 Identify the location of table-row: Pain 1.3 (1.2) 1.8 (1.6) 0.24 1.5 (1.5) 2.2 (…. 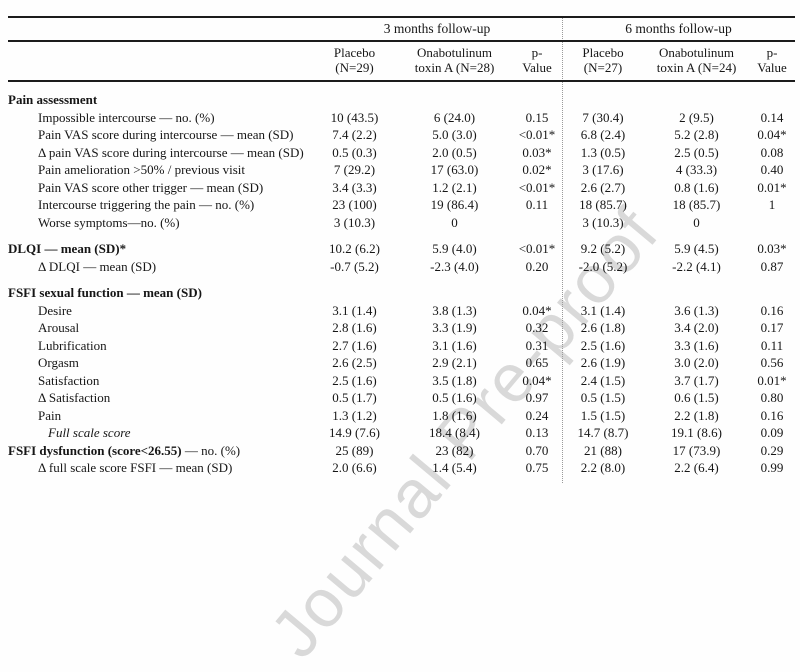
(401, 416).